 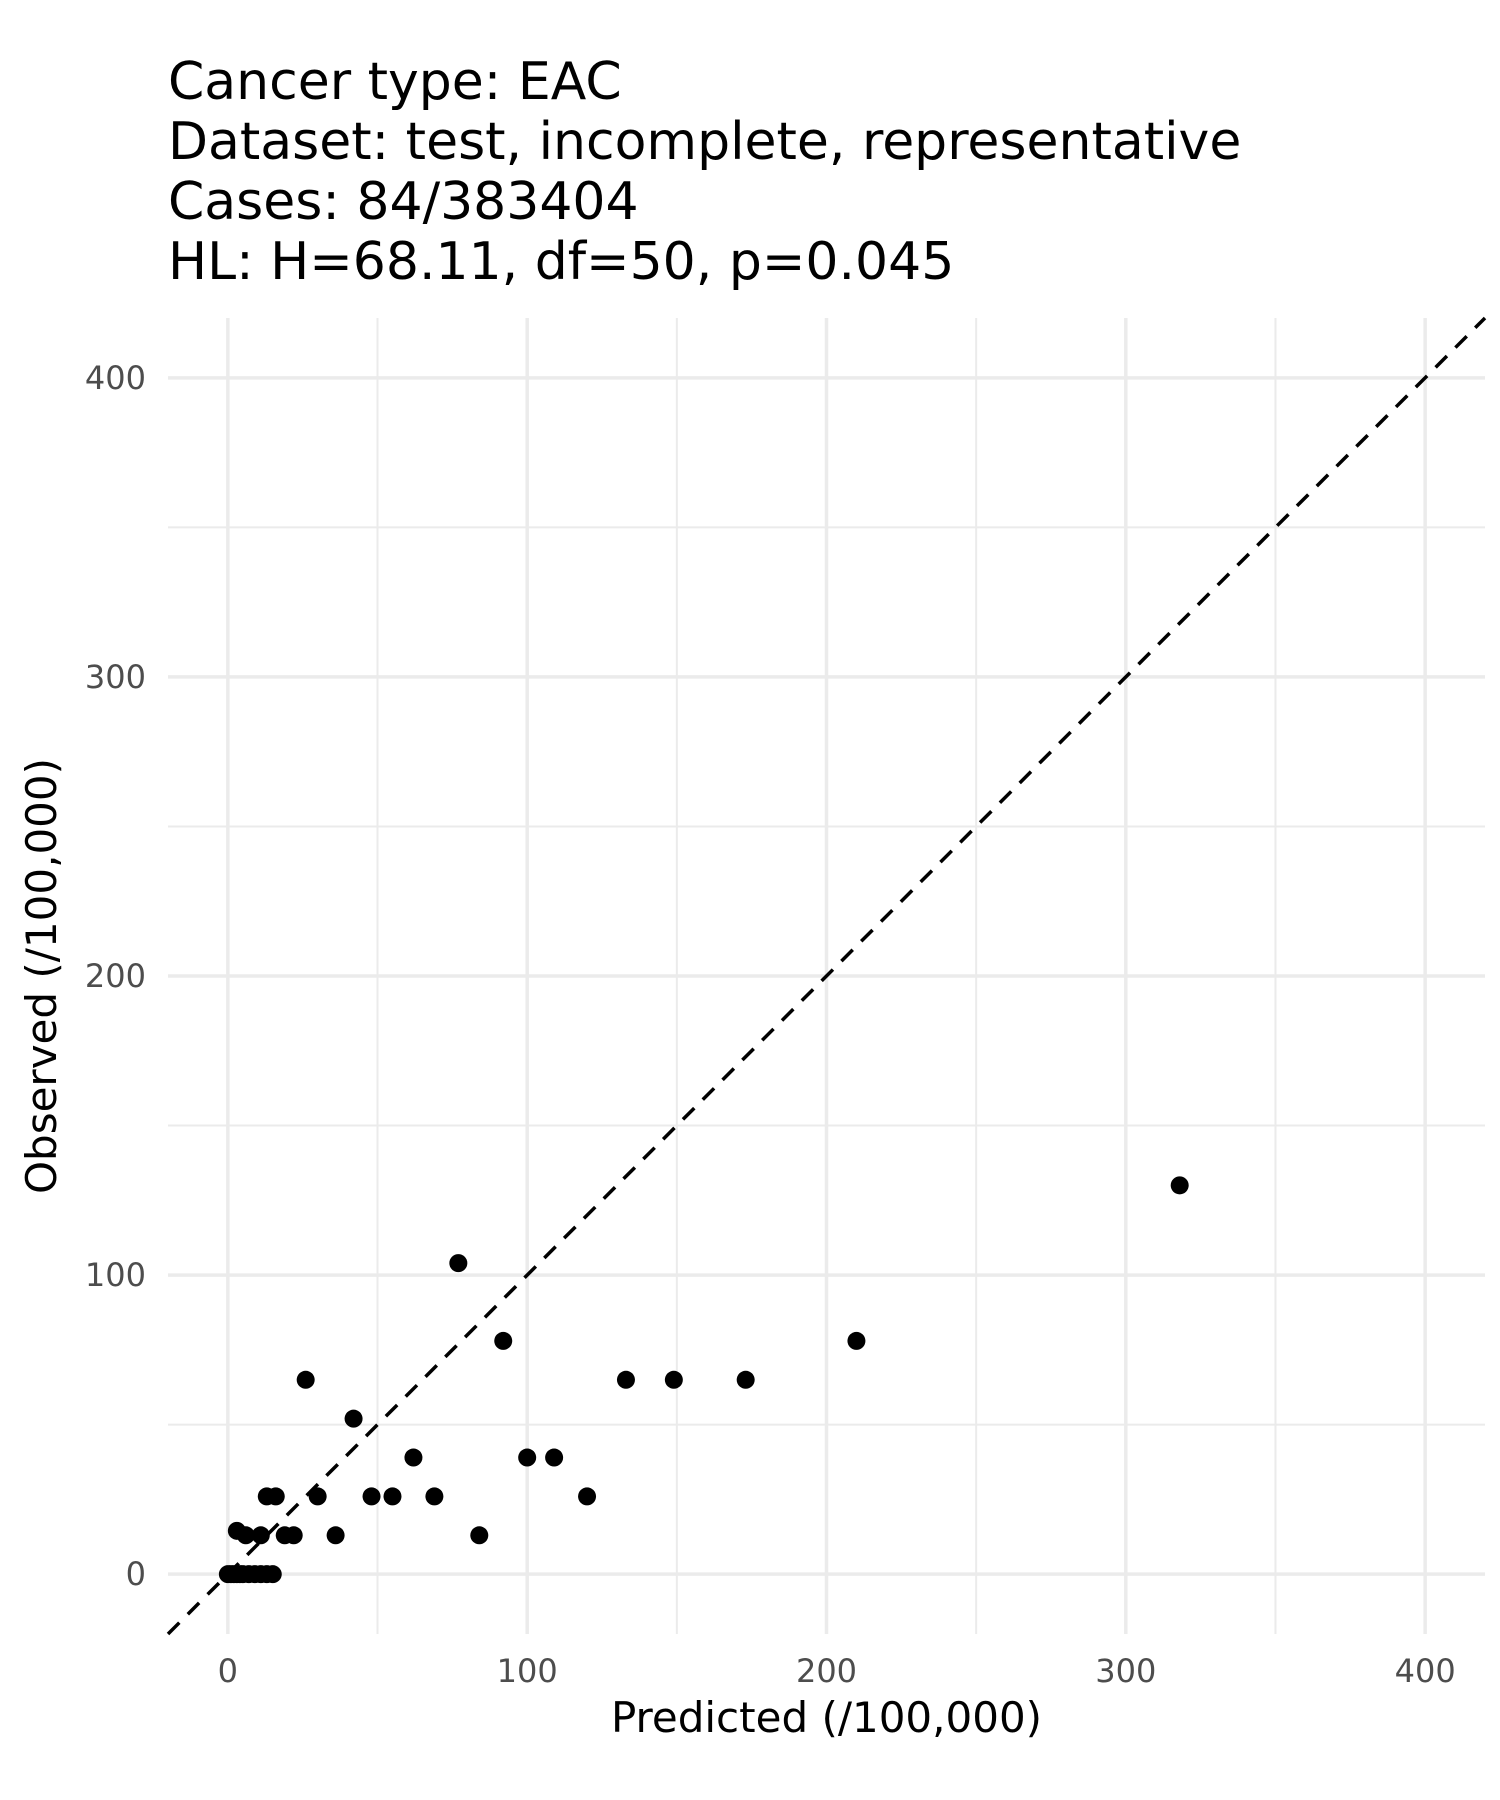 I want to click on x-tick-label: 0, so click(x=228, y=1671).